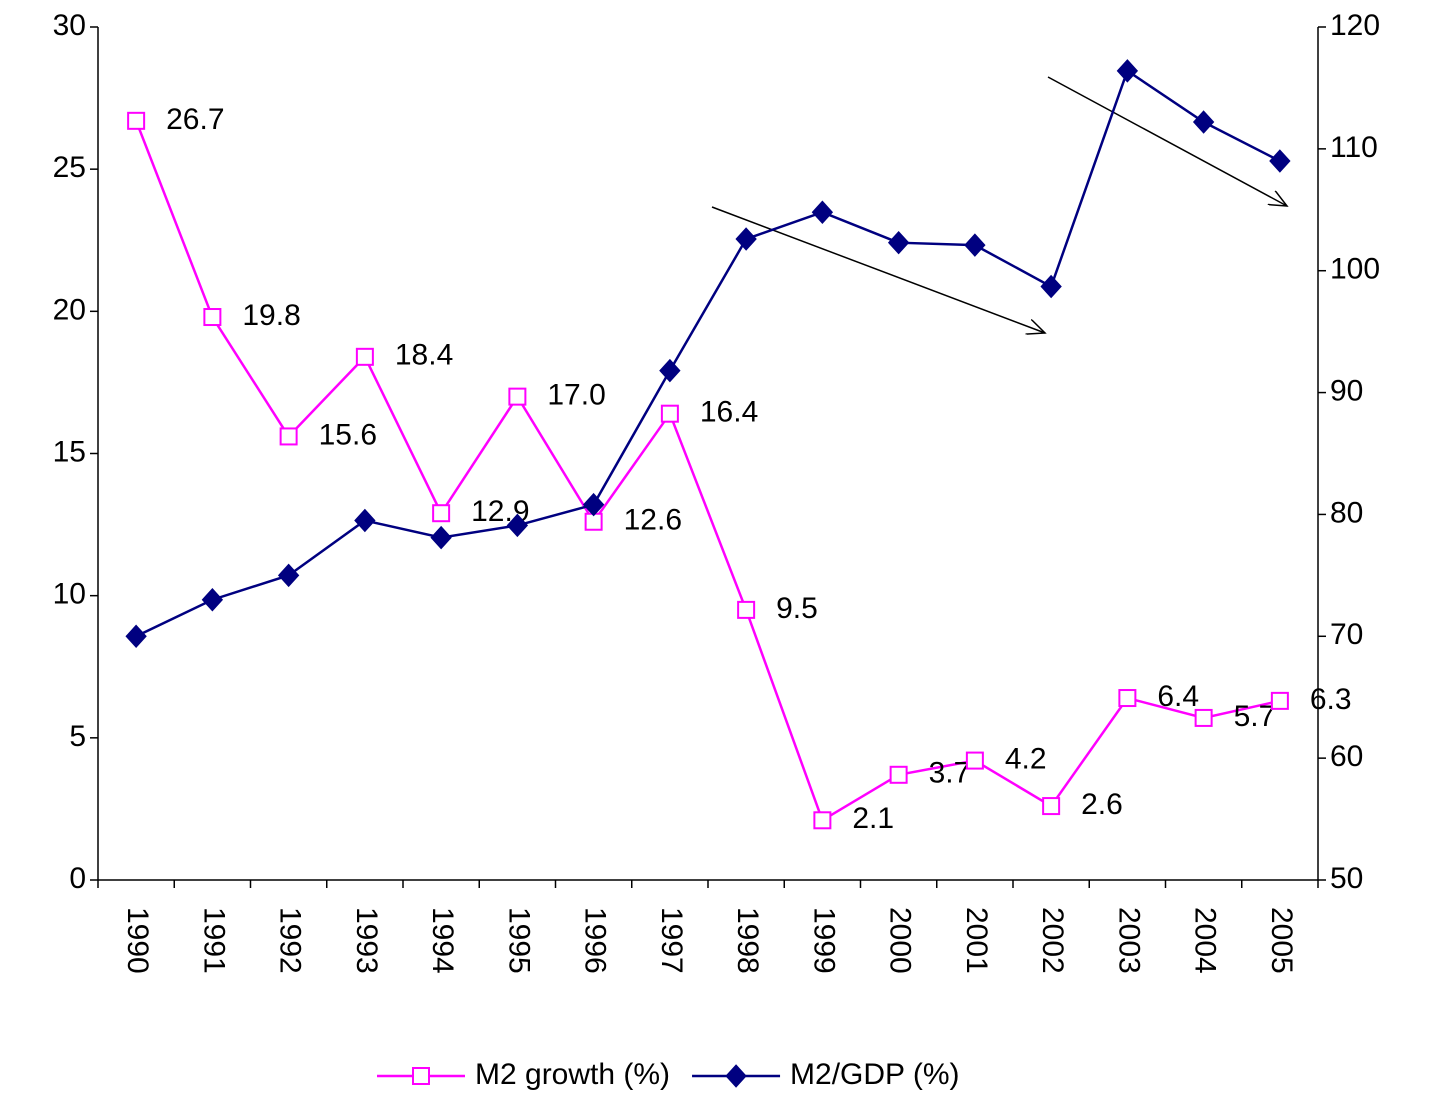  I want to click on y2-tick-label: 60, so click(1346, 756).